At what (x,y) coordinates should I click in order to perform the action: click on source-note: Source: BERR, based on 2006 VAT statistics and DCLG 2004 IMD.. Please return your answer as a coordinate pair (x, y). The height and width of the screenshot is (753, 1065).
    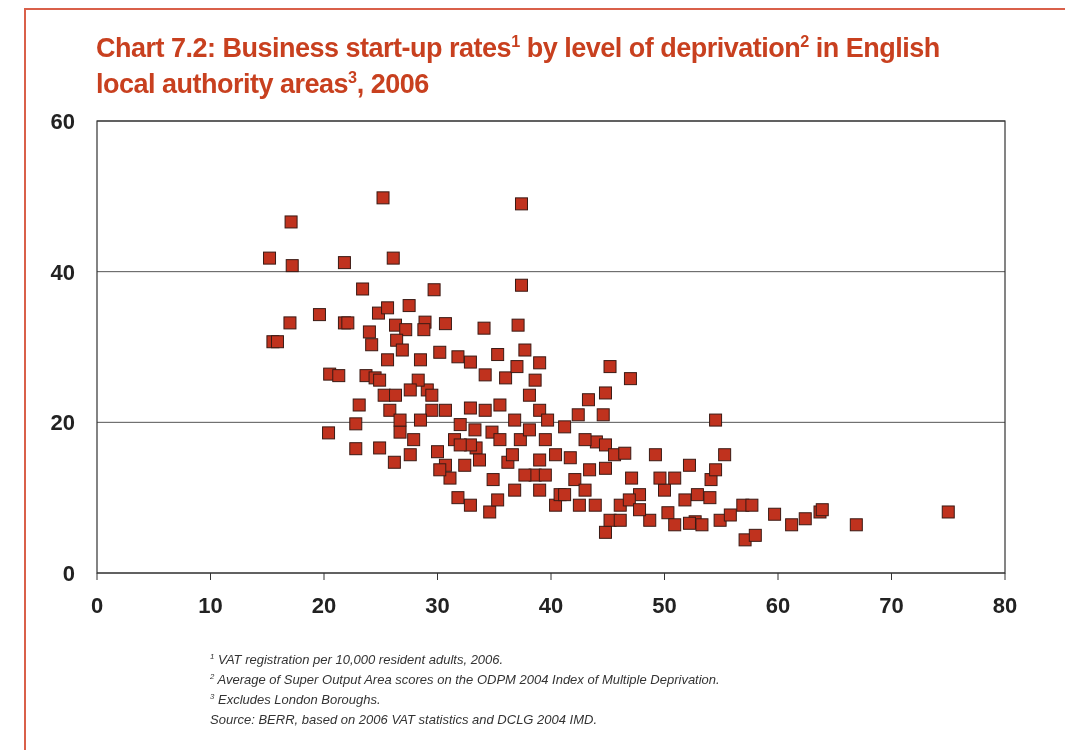
    Looking at the image, I should click on (404, 720).